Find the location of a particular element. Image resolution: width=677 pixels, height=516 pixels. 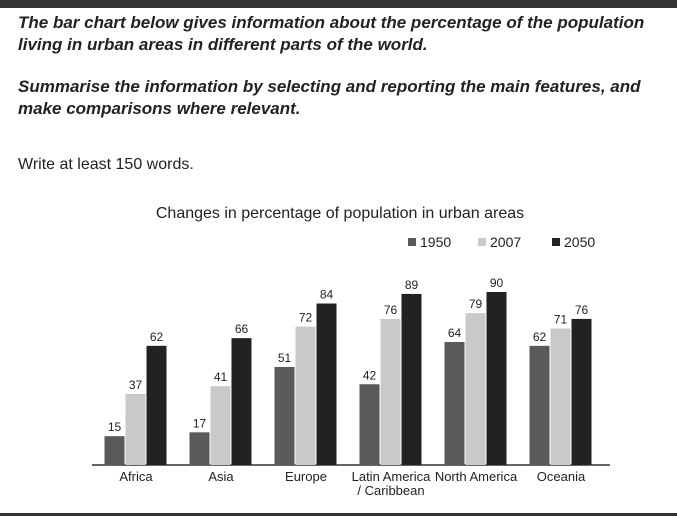

value-label: 17 is located at coordinates (200, 423).